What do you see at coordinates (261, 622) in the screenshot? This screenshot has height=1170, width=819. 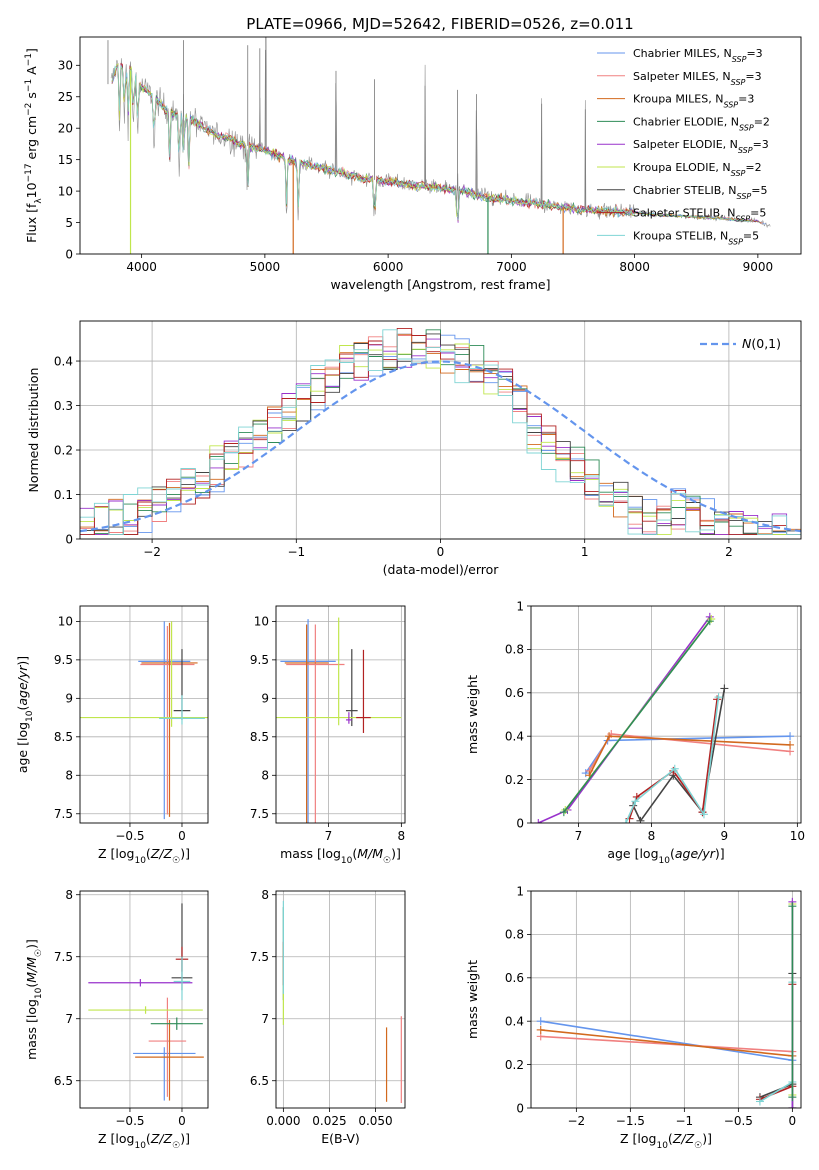 I see `y-tick-label: 10` at bounding box center [261, 622].